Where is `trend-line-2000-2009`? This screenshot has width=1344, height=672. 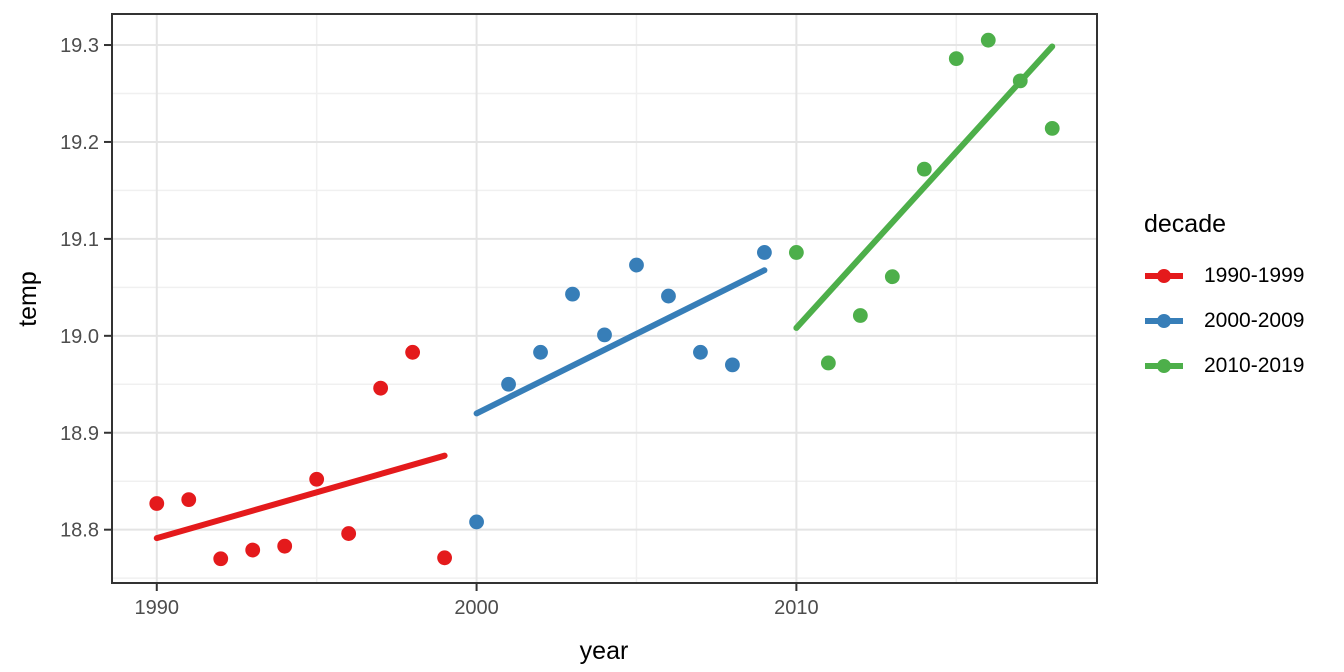
trend-line-2000-2009 is located at coordinates (620, 342).